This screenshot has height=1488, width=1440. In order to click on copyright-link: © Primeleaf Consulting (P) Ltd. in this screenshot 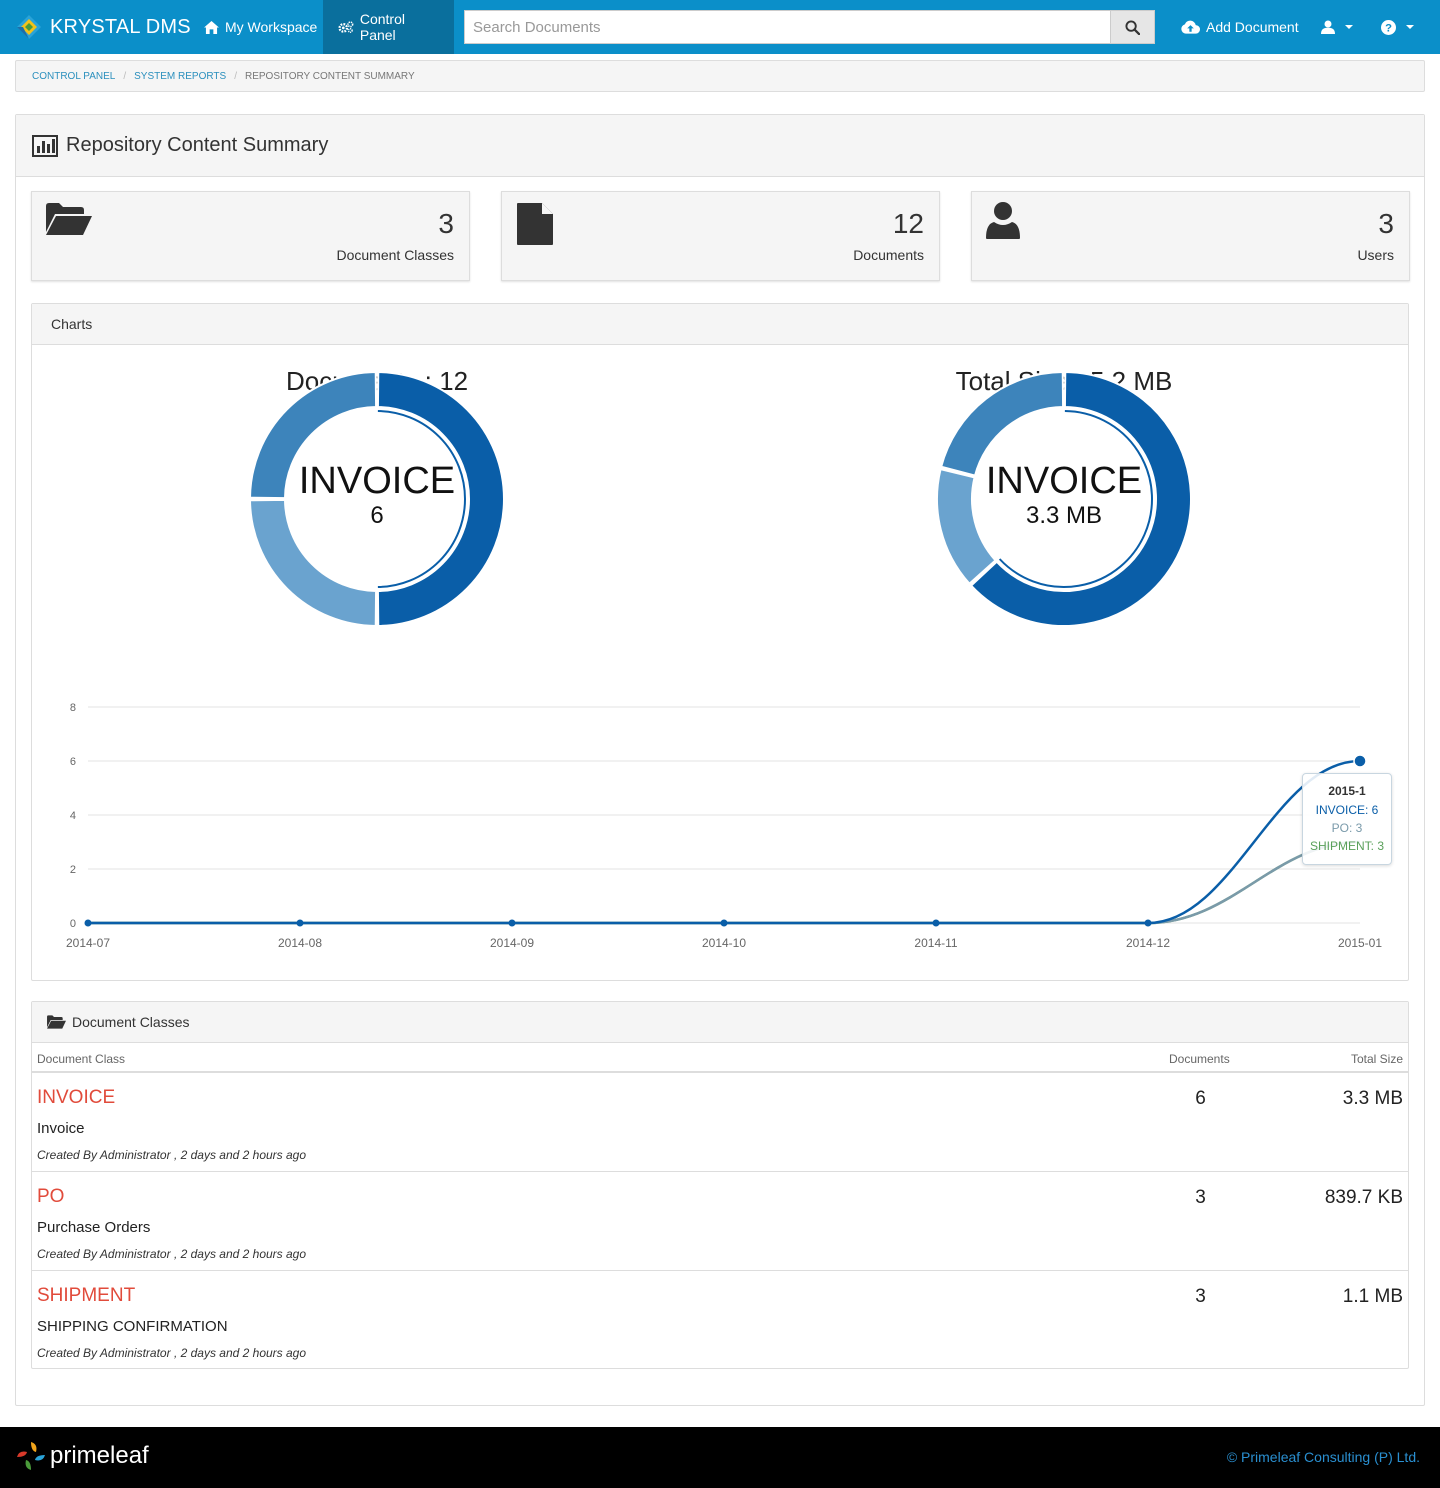, I will do `click(1323, 1457)`.